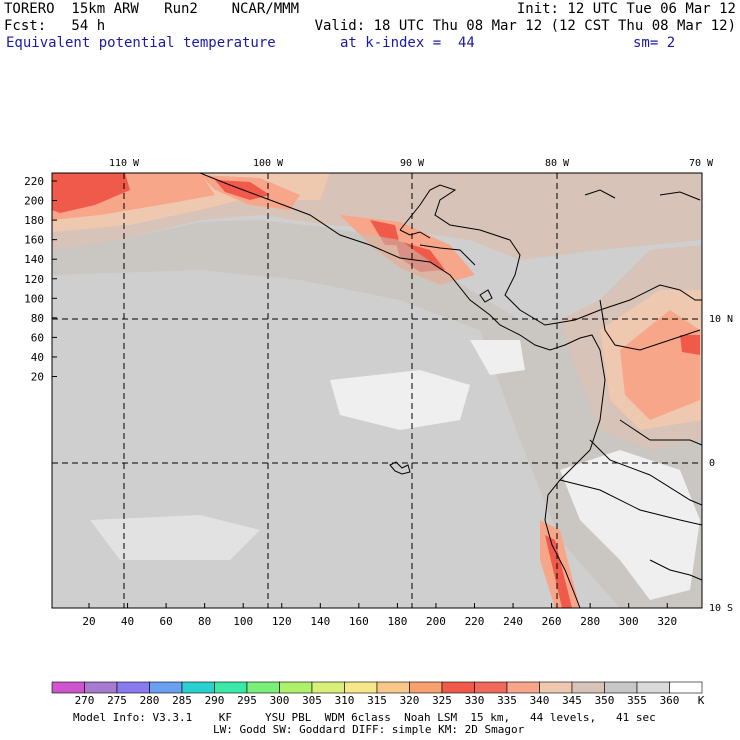 Image resolution: width=740 pixels, height=740 pixels. I want to click on x-grid-label: 160, so click(359, 621).